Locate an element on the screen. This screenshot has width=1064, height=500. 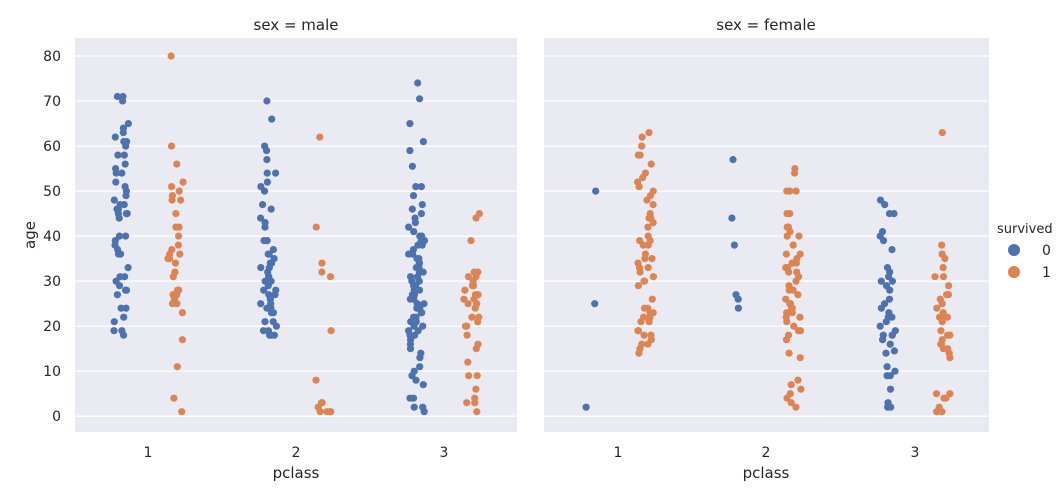
y-tick-label: 0 is located at coordinates (56, 417).